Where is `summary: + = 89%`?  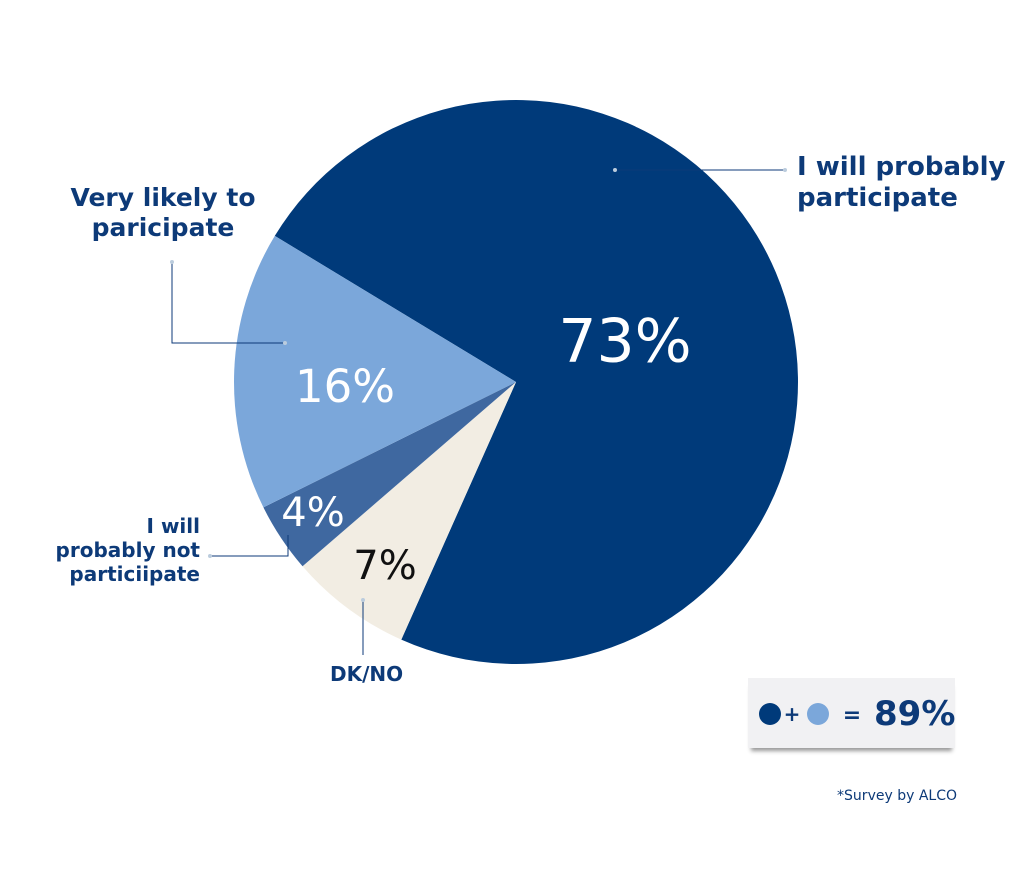 summary: + = 89% is located at coordinates (857, 714).